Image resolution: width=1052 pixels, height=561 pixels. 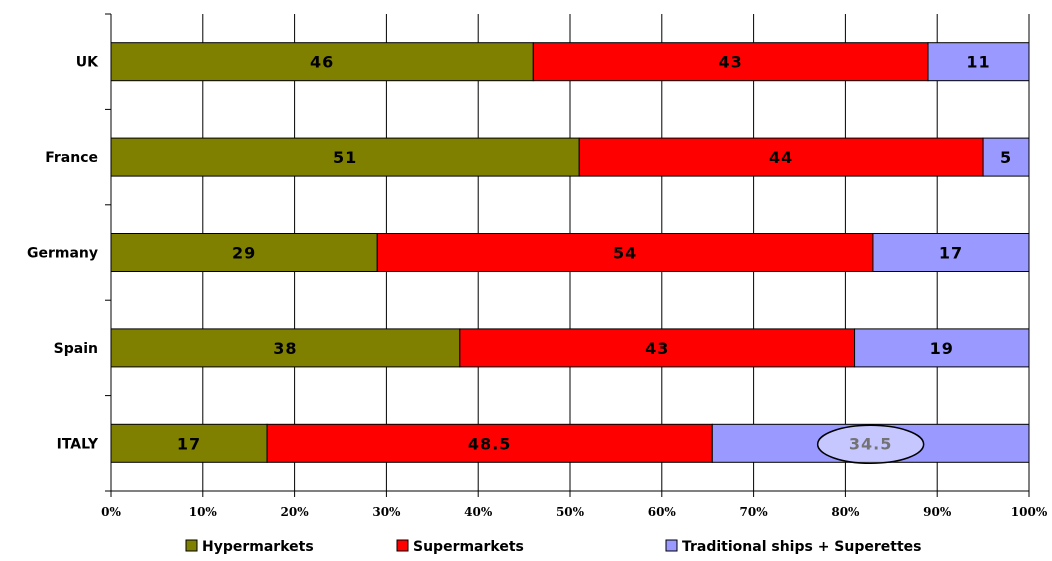 I want to click on bar-germany-supermarkets, so click(x=625, y=252).